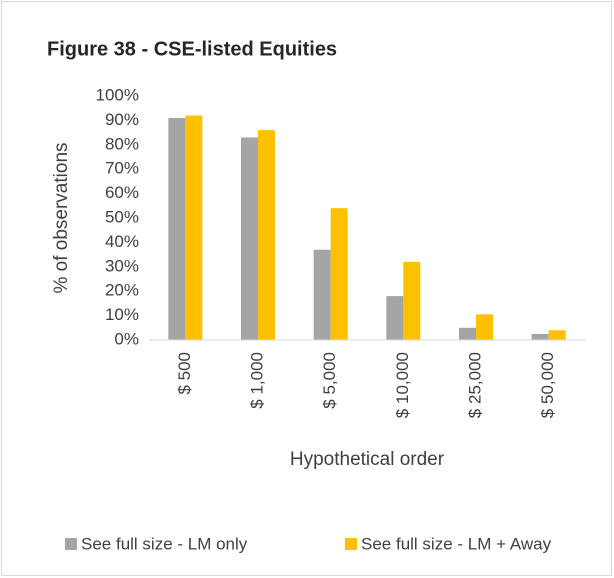 This screenshot has width=614, height=578. I want to click on chart-title: Figure 38 - CSE-listed Equities, so click(192, 49).